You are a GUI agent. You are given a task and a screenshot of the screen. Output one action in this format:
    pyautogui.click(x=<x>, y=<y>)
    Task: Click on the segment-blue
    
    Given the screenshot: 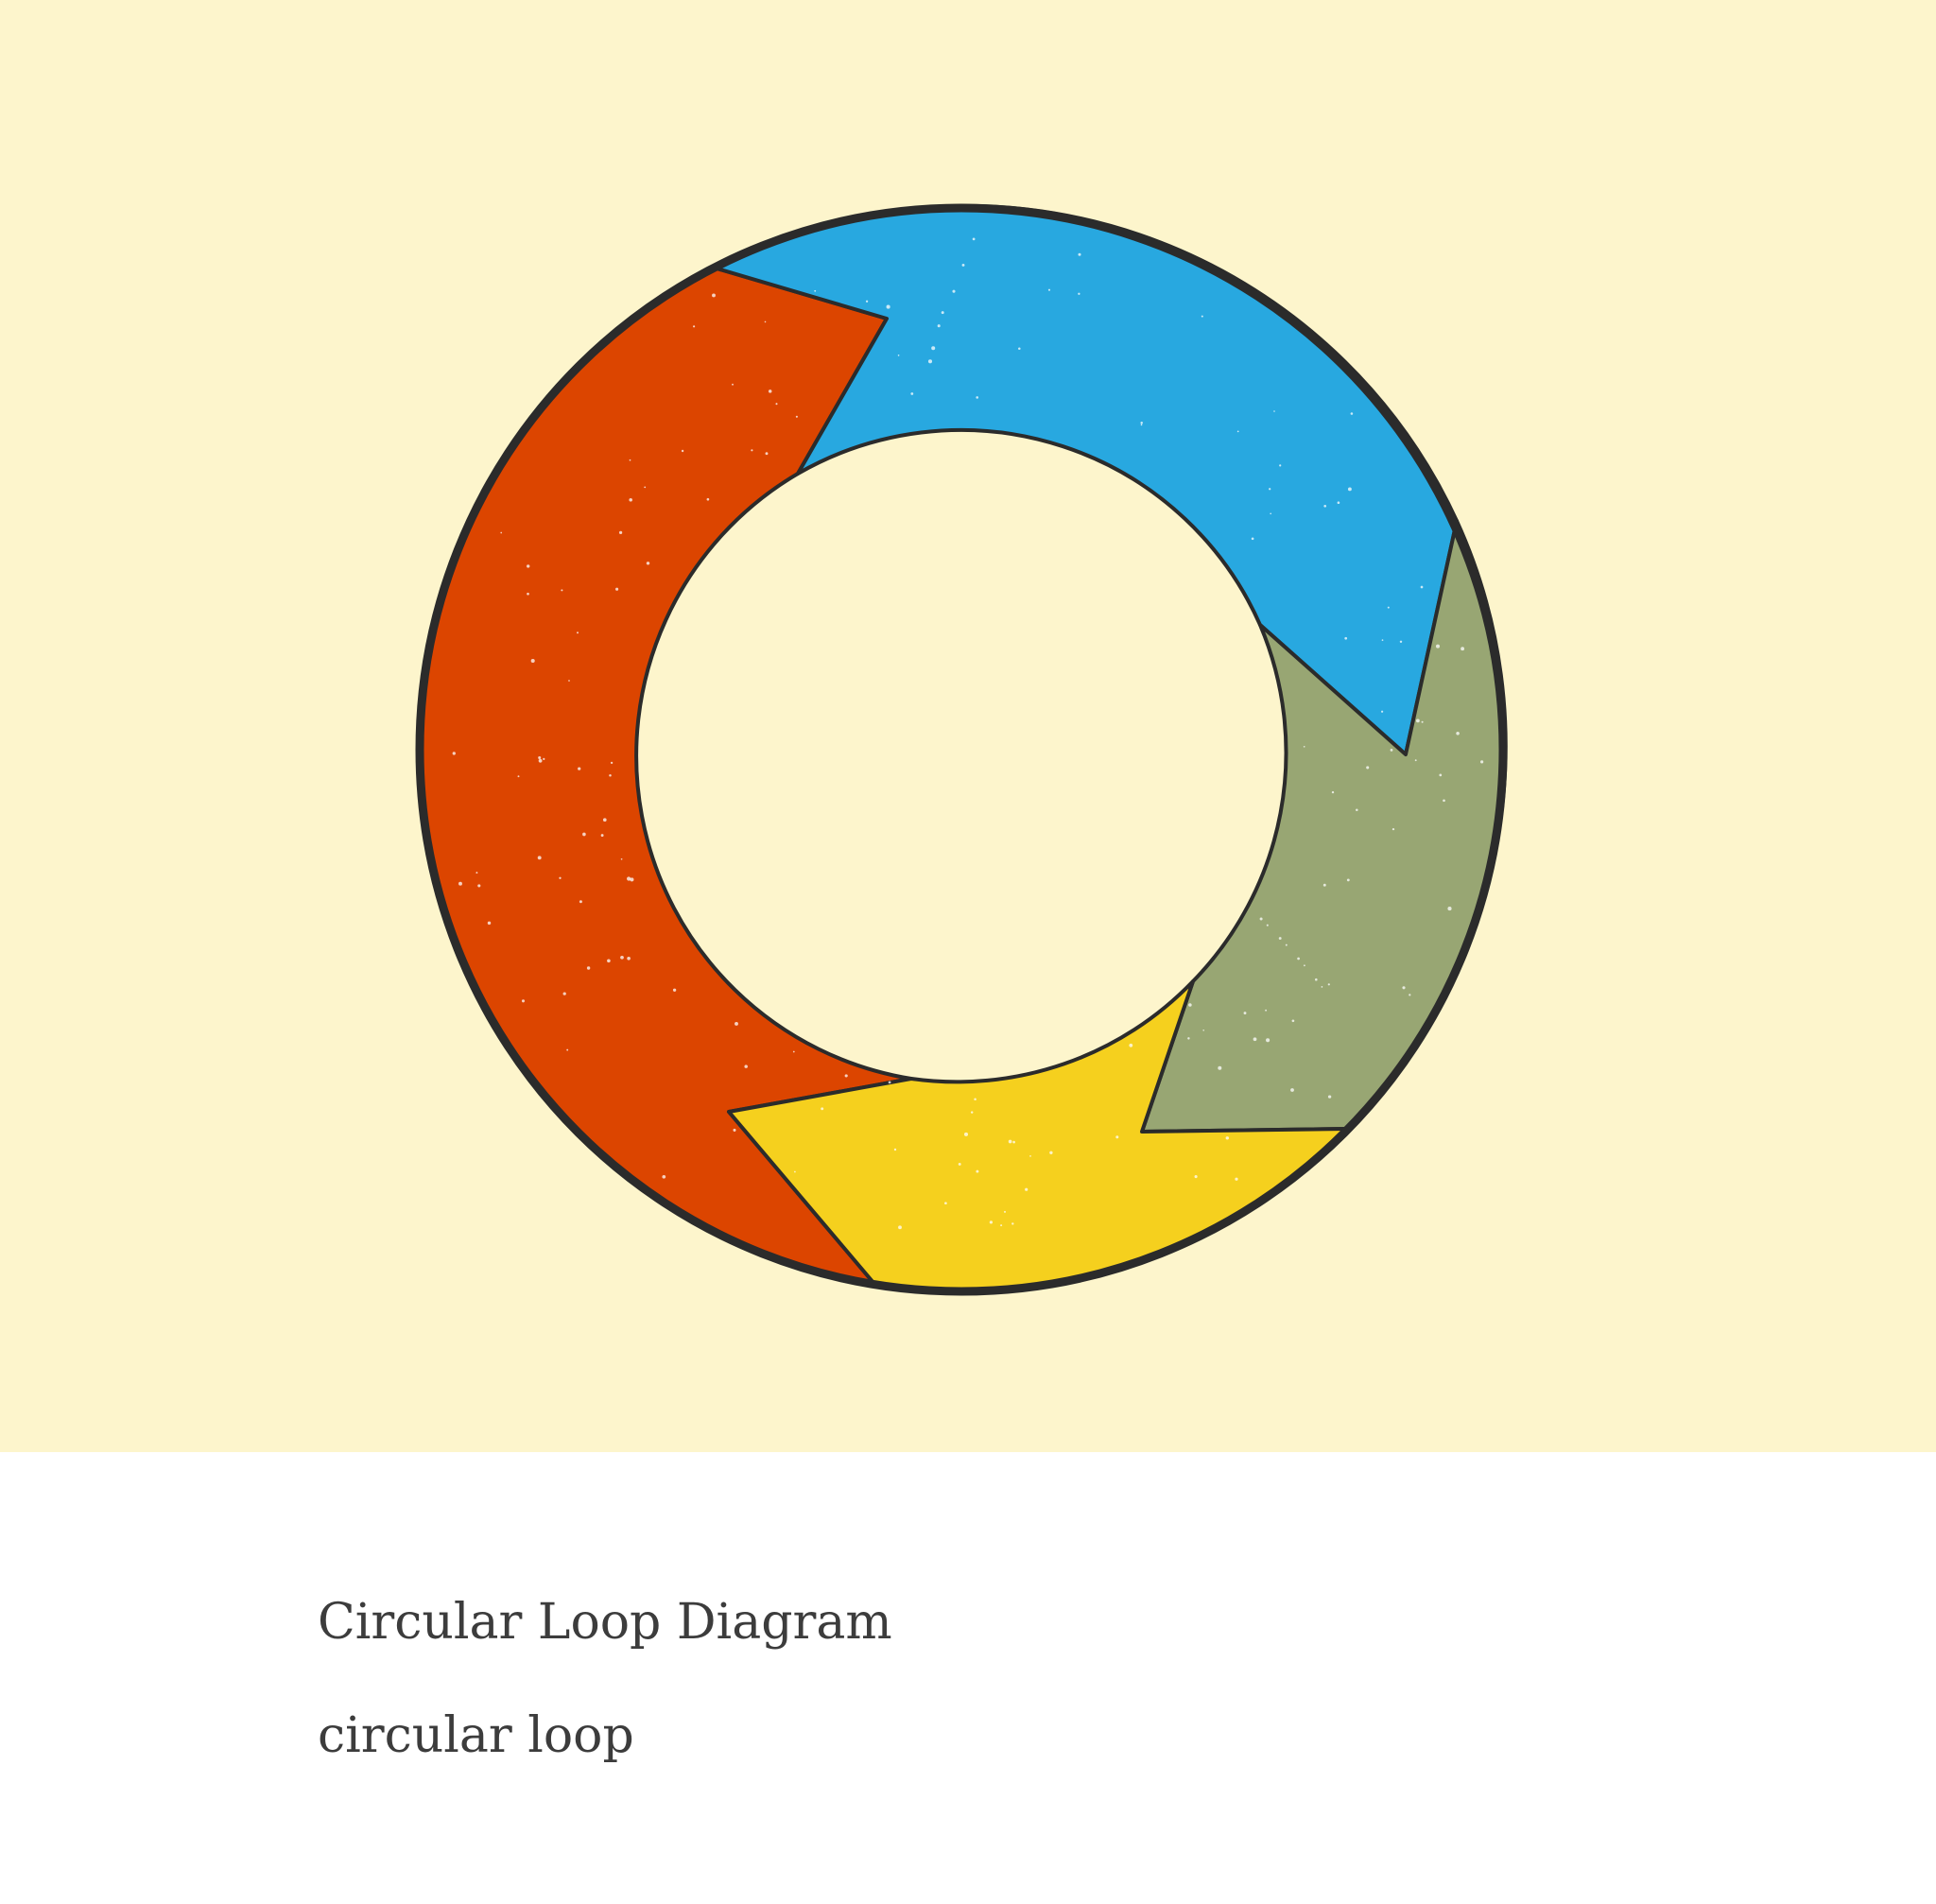 What is the action you would take?
    pyautogui.click(x=1085, y=479)
    